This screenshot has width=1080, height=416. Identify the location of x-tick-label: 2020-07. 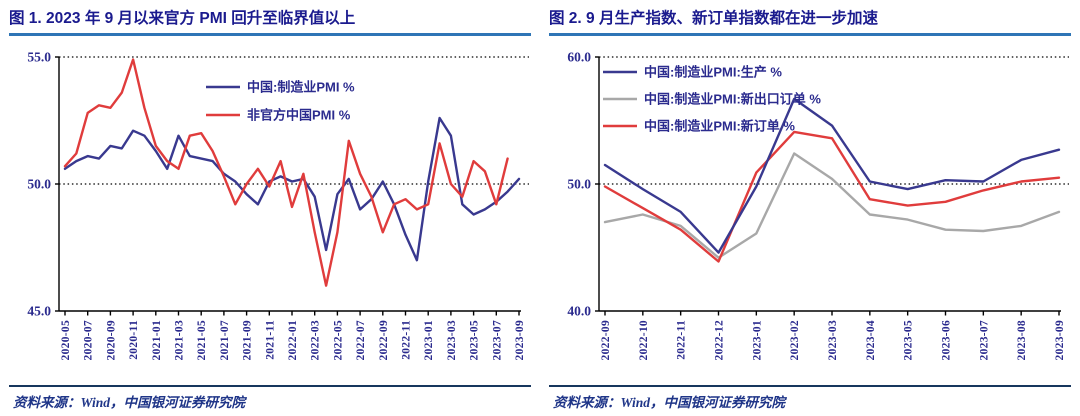
(89, 340).